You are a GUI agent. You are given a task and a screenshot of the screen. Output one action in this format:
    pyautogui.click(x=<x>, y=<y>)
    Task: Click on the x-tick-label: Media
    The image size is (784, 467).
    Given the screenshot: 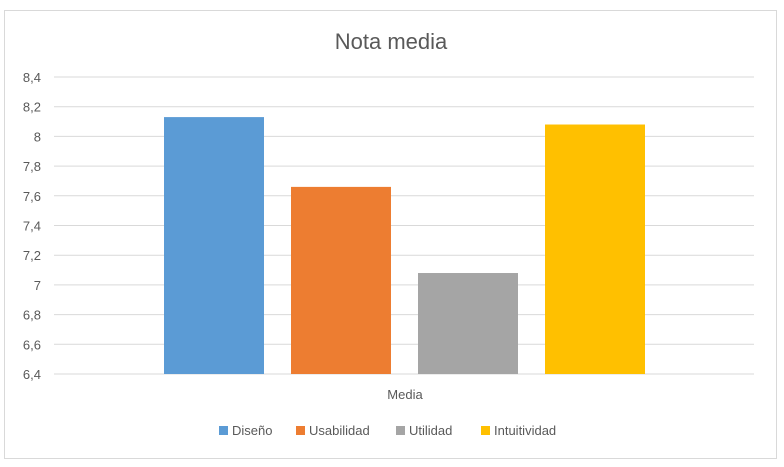 What is the action you would take?
    pyautogui.click(x=405, y=394)
    